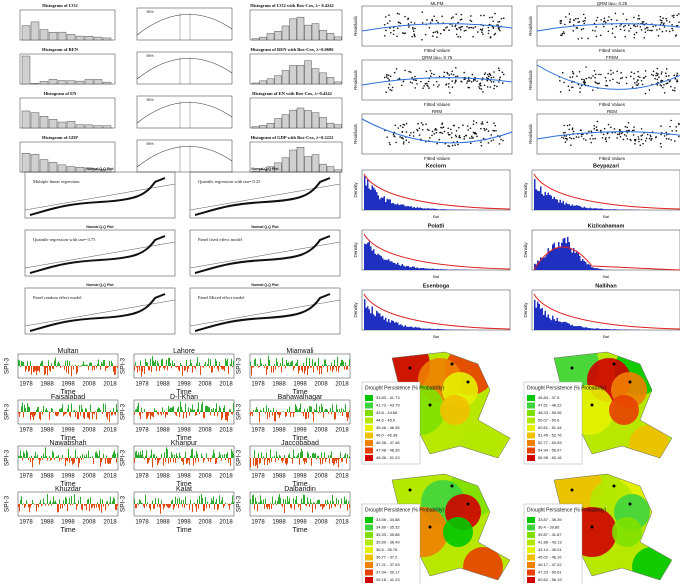 Image resolution: width=680 pixels, height=584 pixels. I want to click on plot-frame, so click(184, 24).